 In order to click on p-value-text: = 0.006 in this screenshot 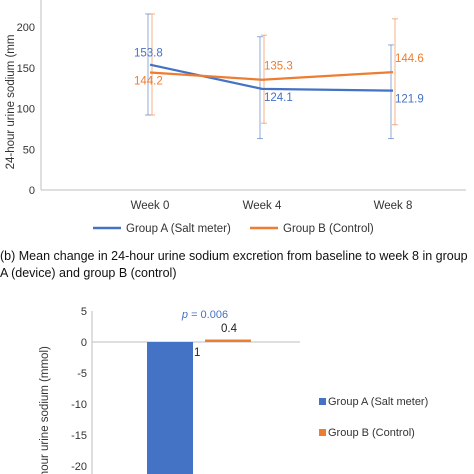, I will do `click(208, 315)`.